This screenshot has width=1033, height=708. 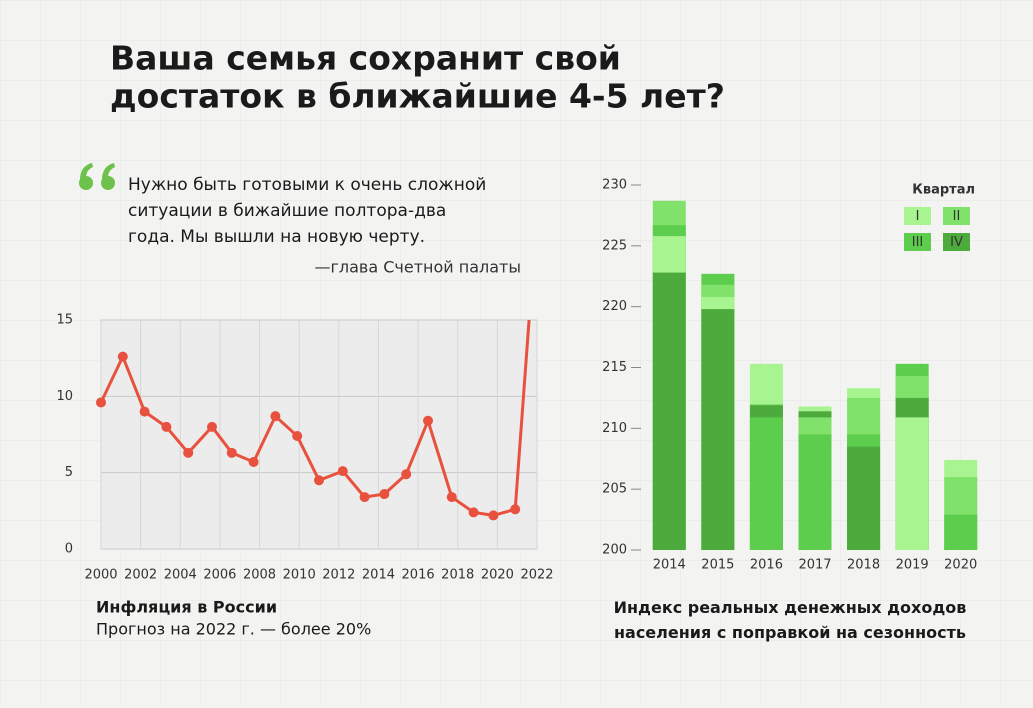 I want to click on y-tick-label: 215, so click(x=614, y=367).